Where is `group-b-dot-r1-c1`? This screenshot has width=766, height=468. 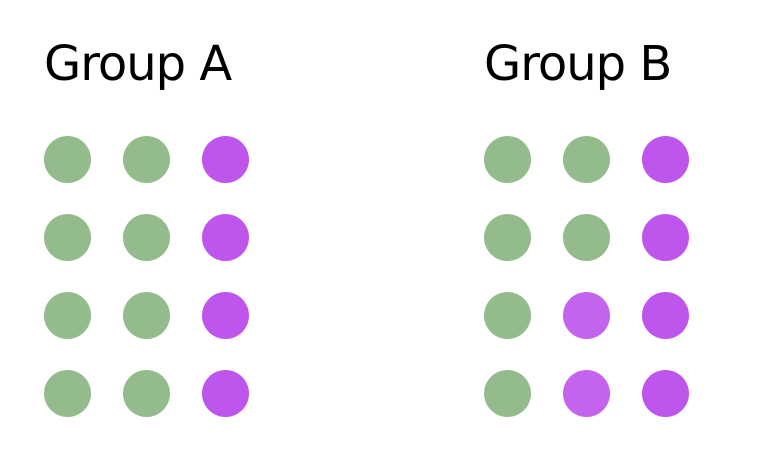
group-b-dot-r1-c1 is located at coordinates (507, 159).